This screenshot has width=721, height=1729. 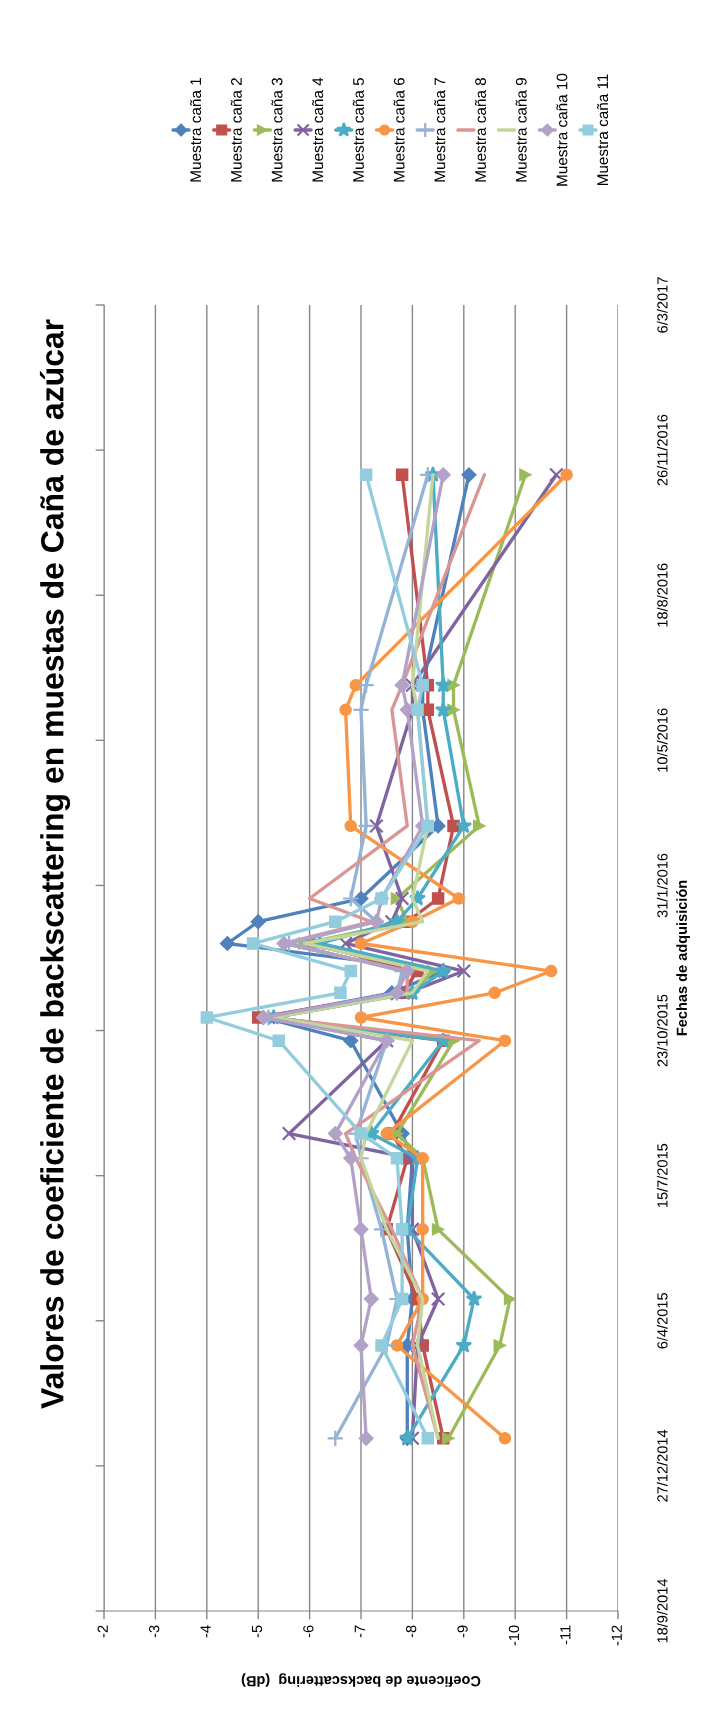 What do you see at coordinates (662, 305) in the screenshot?
I see `y-tick-label: 6/3/2017` at bounding box center [662, 305].